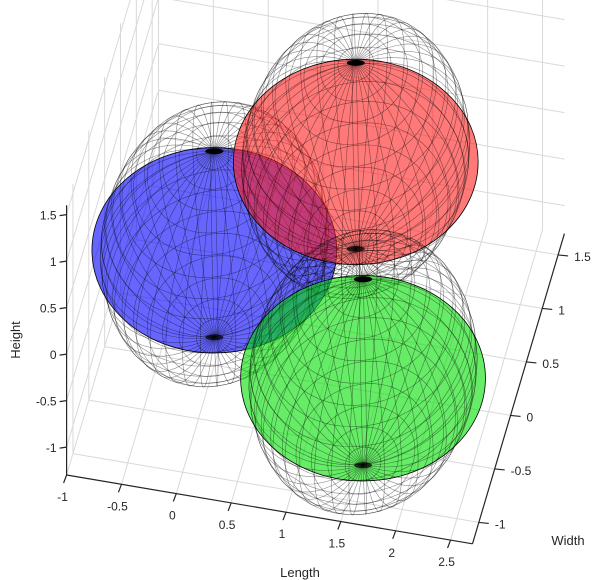 The width and height of the screenshot is (603, 580). What do you see at coordinates (500, 524) in the screenshot?
I see `y-tick-label: -1` at bounding box center [500, 524].